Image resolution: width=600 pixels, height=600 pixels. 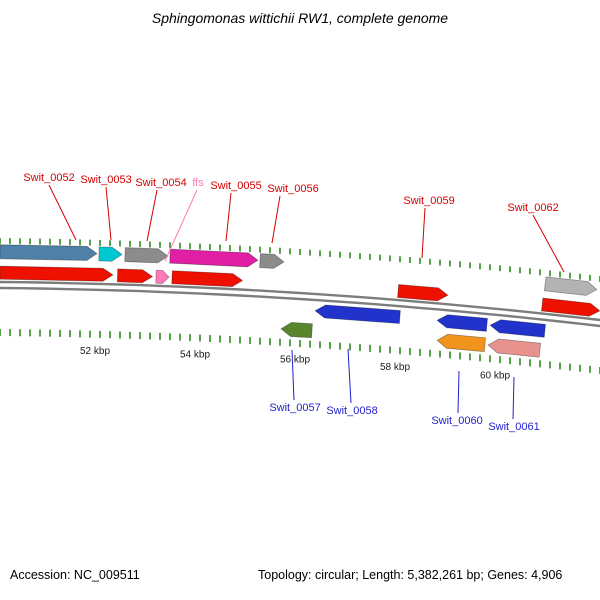 I want to click on gene-label-Swit_0057: Swit_0057, so click(x=294, y=408).